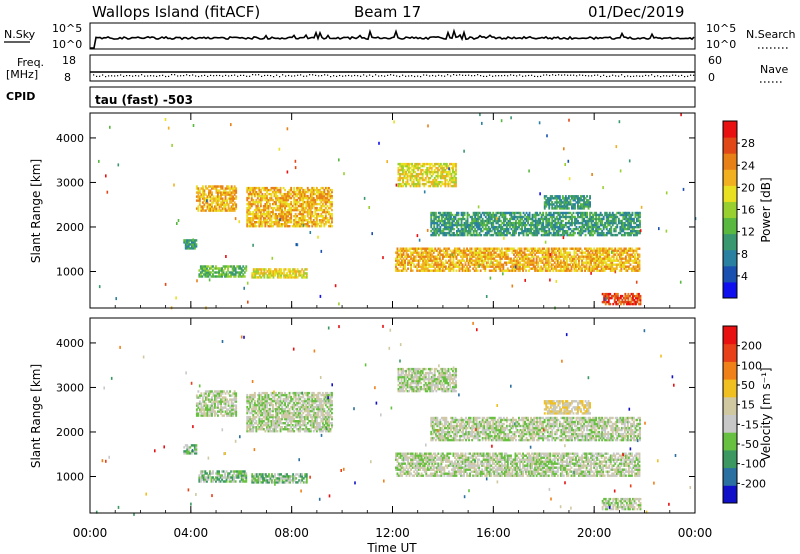  I want to click on noise-left-tick-top: 10^5, so click(67, 28).